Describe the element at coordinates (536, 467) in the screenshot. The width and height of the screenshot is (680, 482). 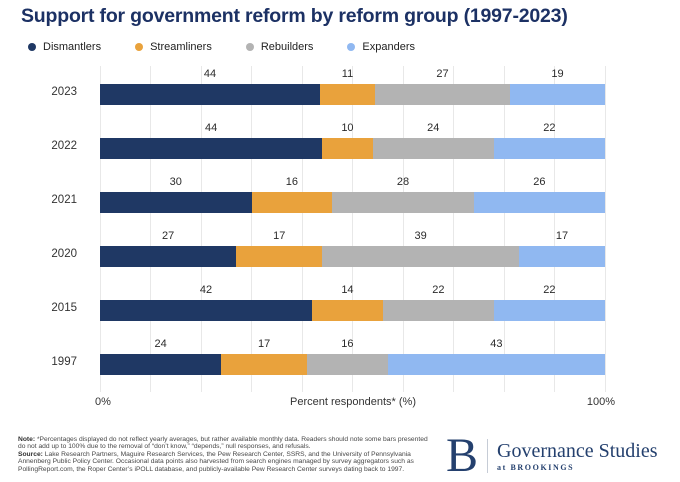
I see `logo-sub-name: at BROOKINGS` at that location.